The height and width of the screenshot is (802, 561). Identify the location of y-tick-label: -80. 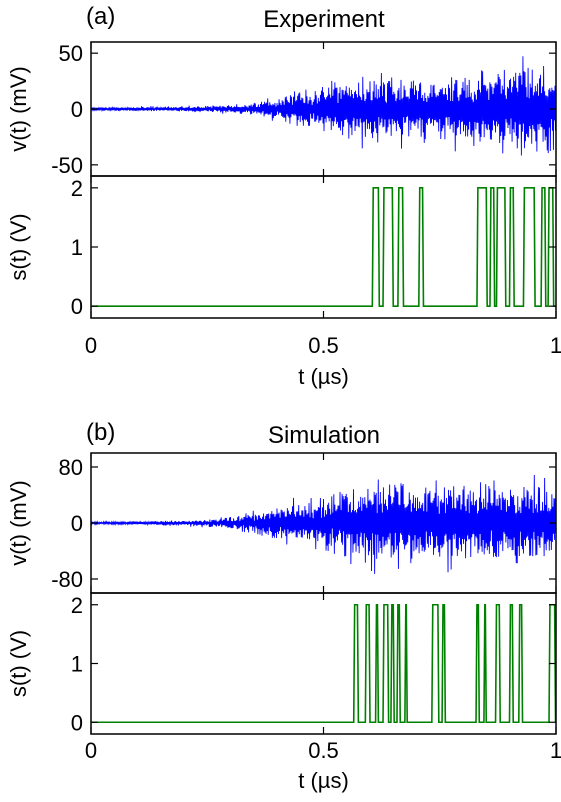
(67, 579).